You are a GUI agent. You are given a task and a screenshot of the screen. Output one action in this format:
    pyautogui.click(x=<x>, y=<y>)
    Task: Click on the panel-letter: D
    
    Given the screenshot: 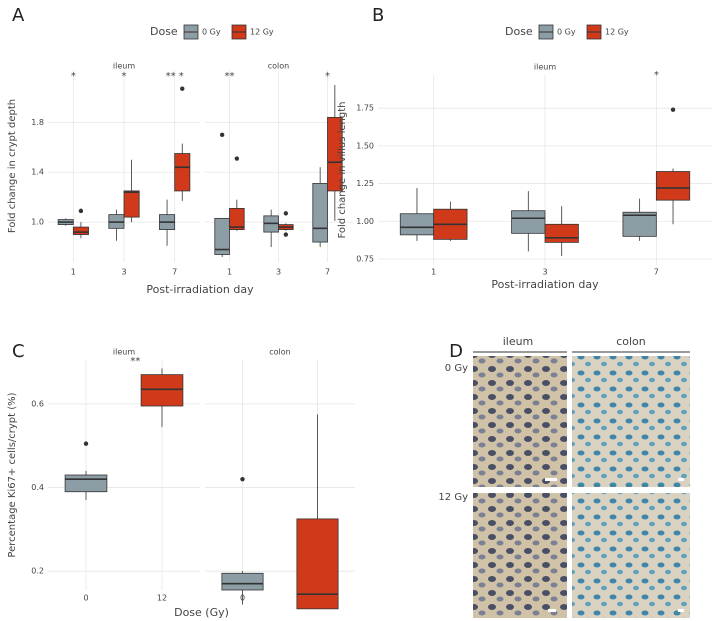 What is the action you would take?
    pyautogui.click(x=456, y=351)
    